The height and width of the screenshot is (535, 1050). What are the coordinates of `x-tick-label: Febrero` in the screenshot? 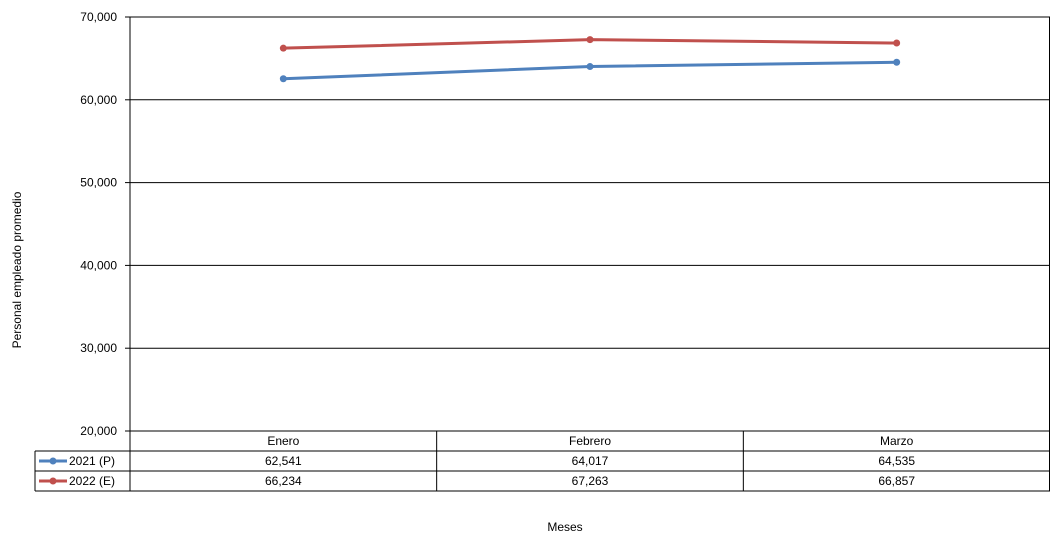 It's located at (590, 441).